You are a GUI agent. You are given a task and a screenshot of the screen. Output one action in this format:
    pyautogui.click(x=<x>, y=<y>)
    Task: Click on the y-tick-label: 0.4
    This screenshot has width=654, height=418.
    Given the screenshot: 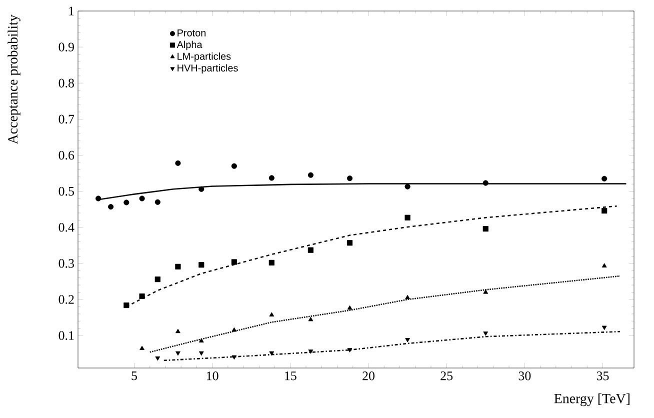 What is the action you would take?
    pyautogui.click(x=66, y=227)
    